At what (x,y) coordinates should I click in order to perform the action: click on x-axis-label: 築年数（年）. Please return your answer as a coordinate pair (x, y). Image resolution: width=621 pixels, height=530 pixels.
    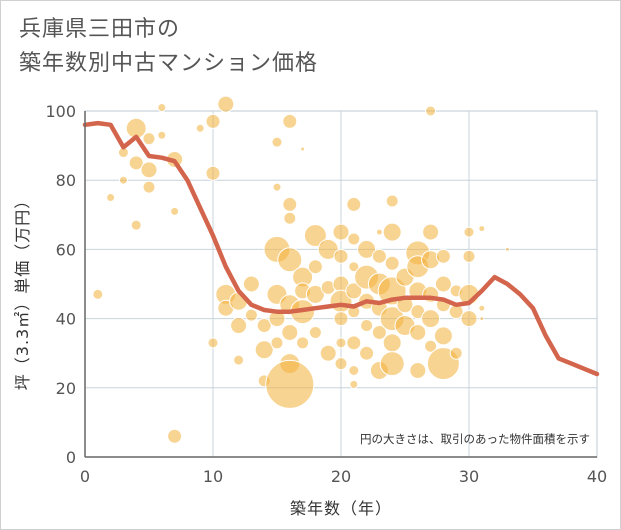
    Looking at the image, I should click on (341, 508).